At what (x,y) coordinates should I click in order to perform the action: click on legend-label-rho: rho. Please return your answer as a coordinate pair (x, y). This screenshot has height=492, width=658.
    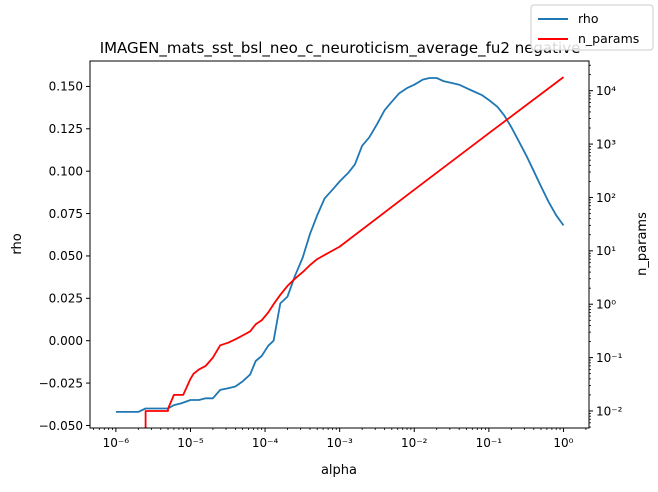
    Looking at the image, I should click on (588, 18).